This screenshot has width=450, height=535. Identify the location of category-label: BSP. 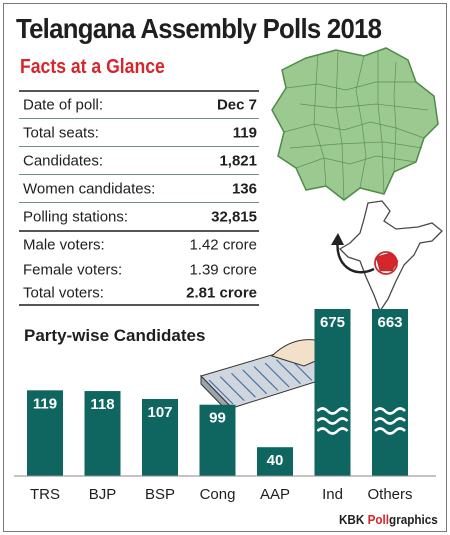
(160, 494).